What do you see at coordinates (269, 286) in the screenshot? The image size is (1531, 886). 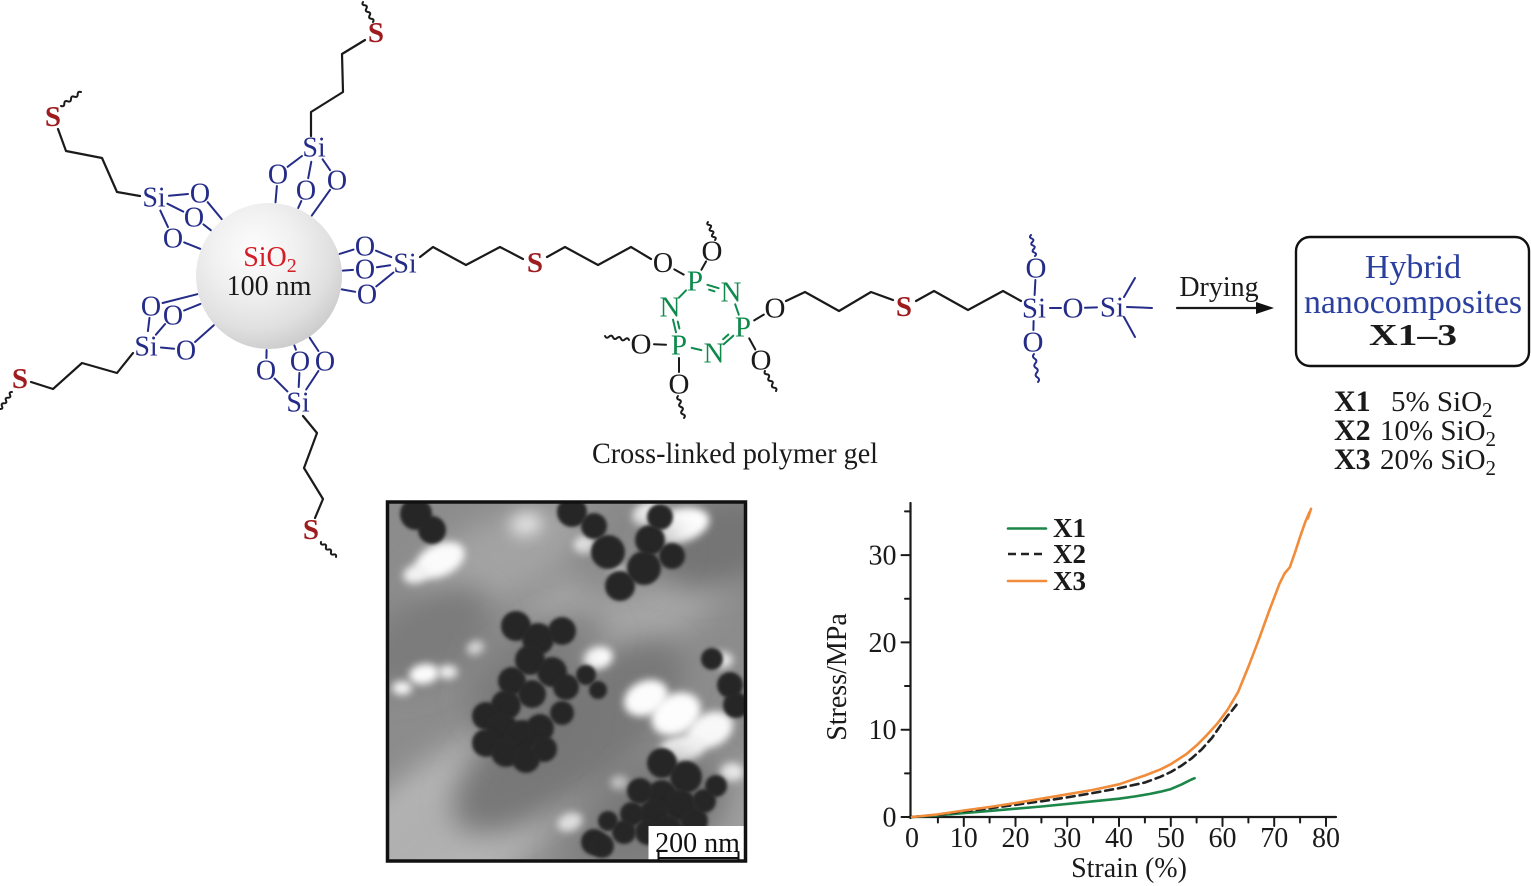 I see `svg-text: 100 nm` at bounding box center [269, 286].